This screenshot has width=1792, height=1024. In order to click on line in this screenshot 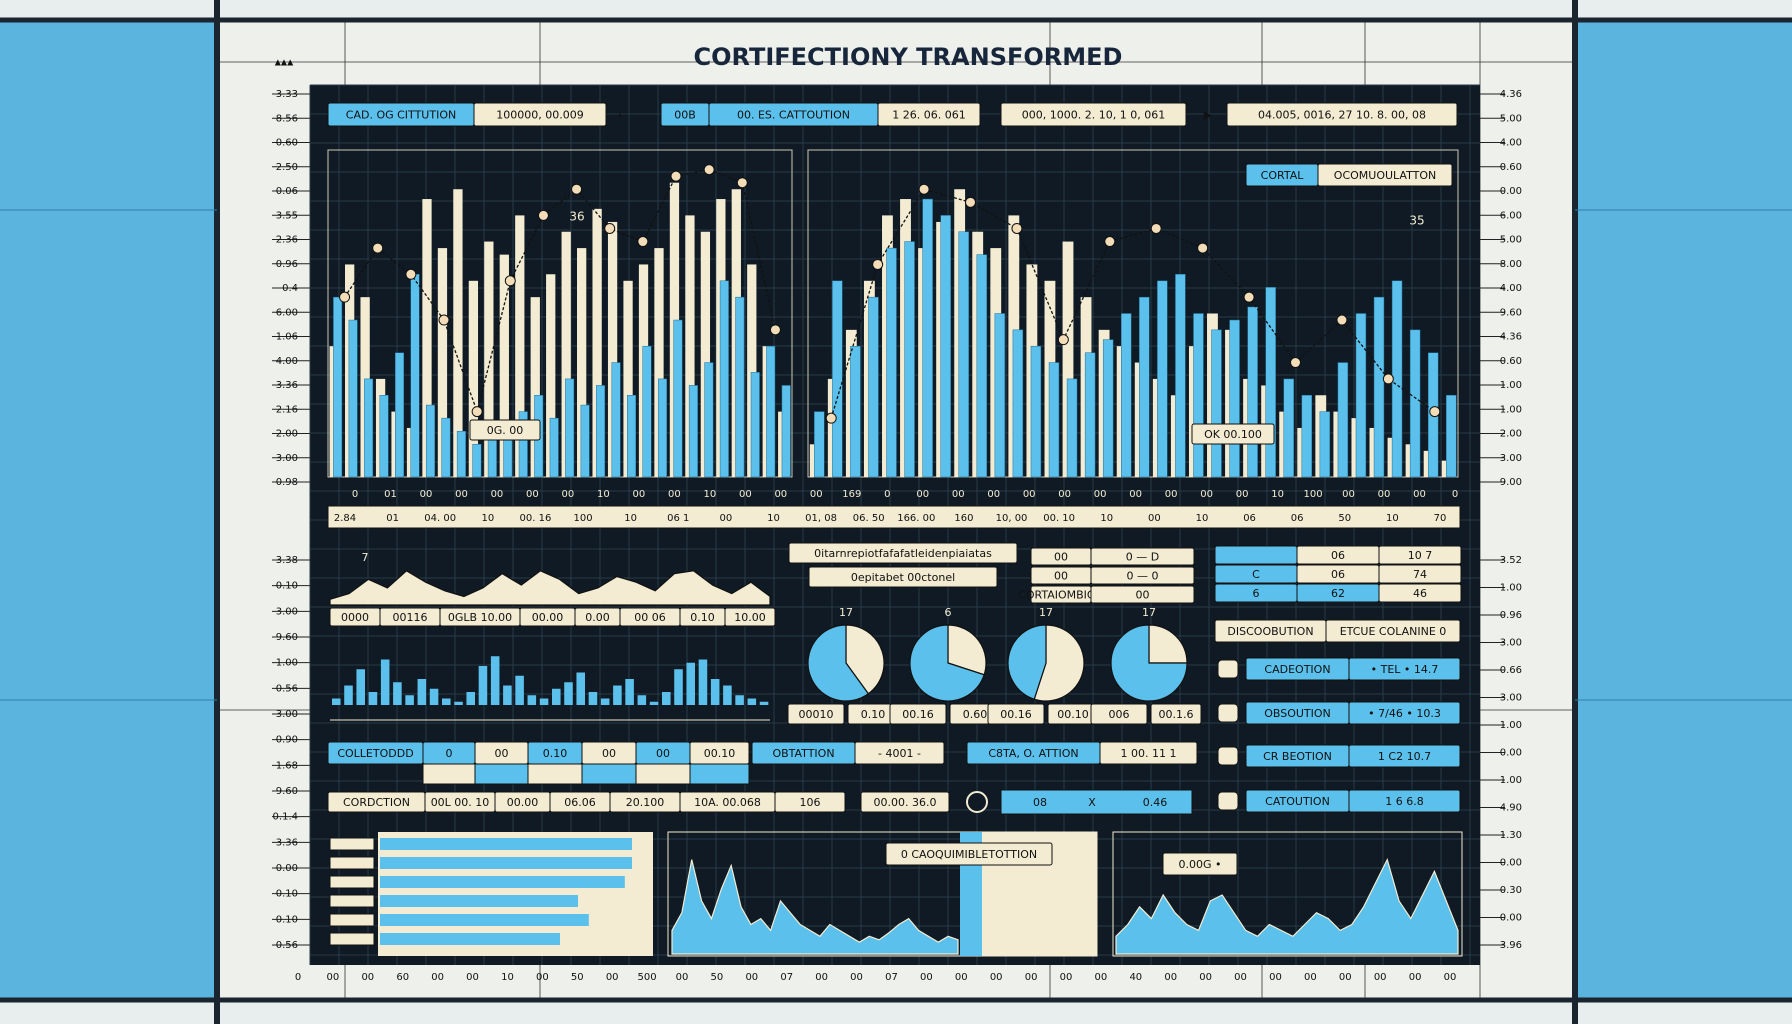, I will do `click(1133, 303)`.